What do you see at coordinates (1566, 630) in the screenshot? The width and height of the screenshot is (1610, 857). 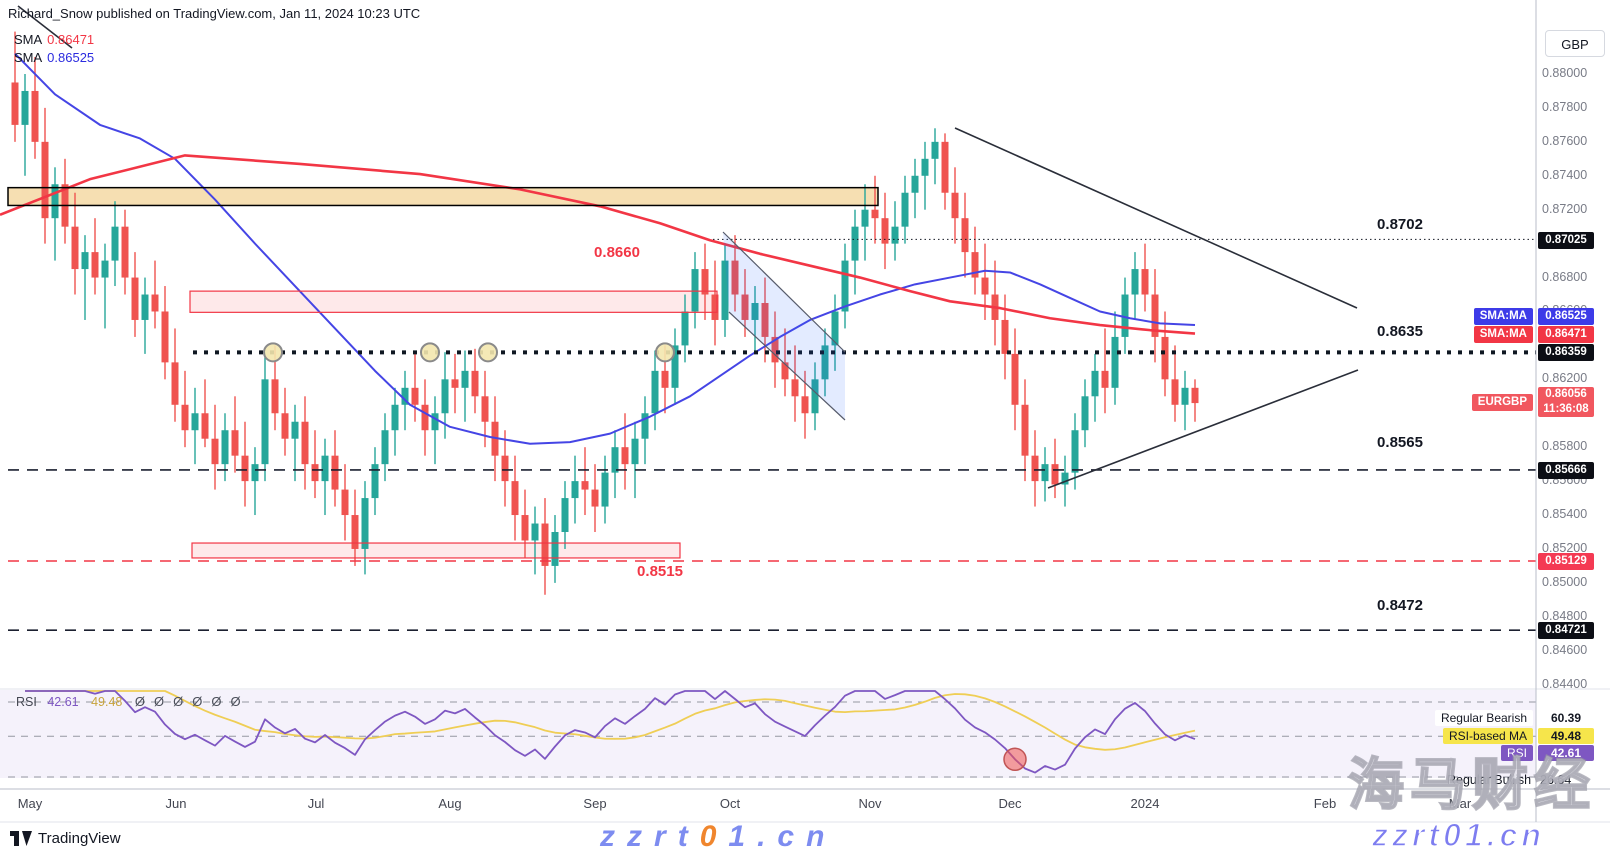 I see `price-axis-badge: 0.84721` at bounding box center [1566, 630].